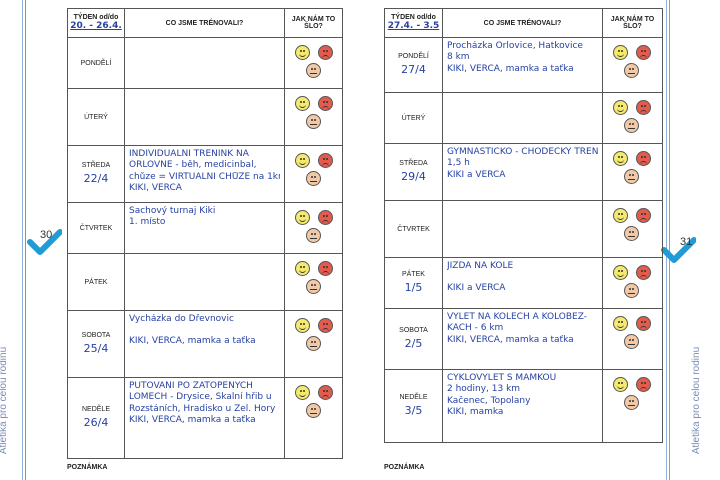 The image size is (720, 480). Describe the element at coordinates (522, 277) in the screenshot. I see `activity-line` at that location.